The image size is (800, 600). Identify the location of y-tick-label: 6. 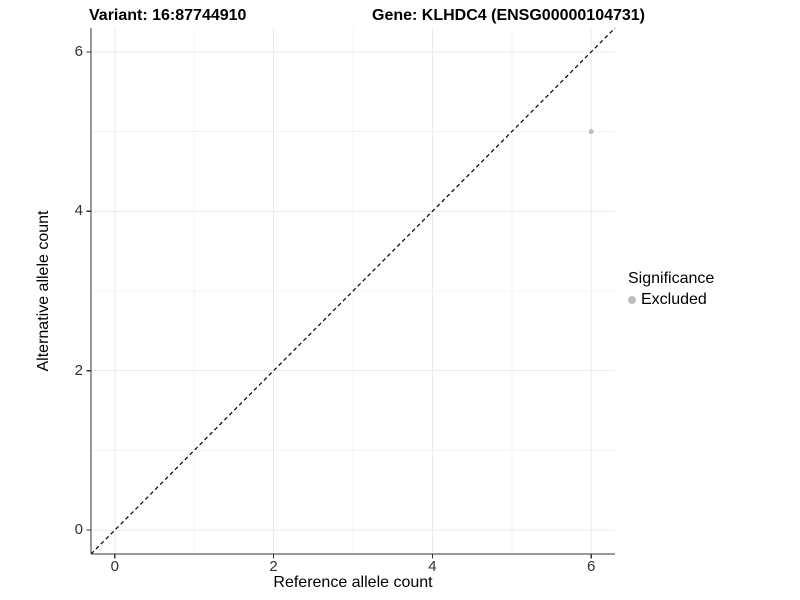
(78, 51).